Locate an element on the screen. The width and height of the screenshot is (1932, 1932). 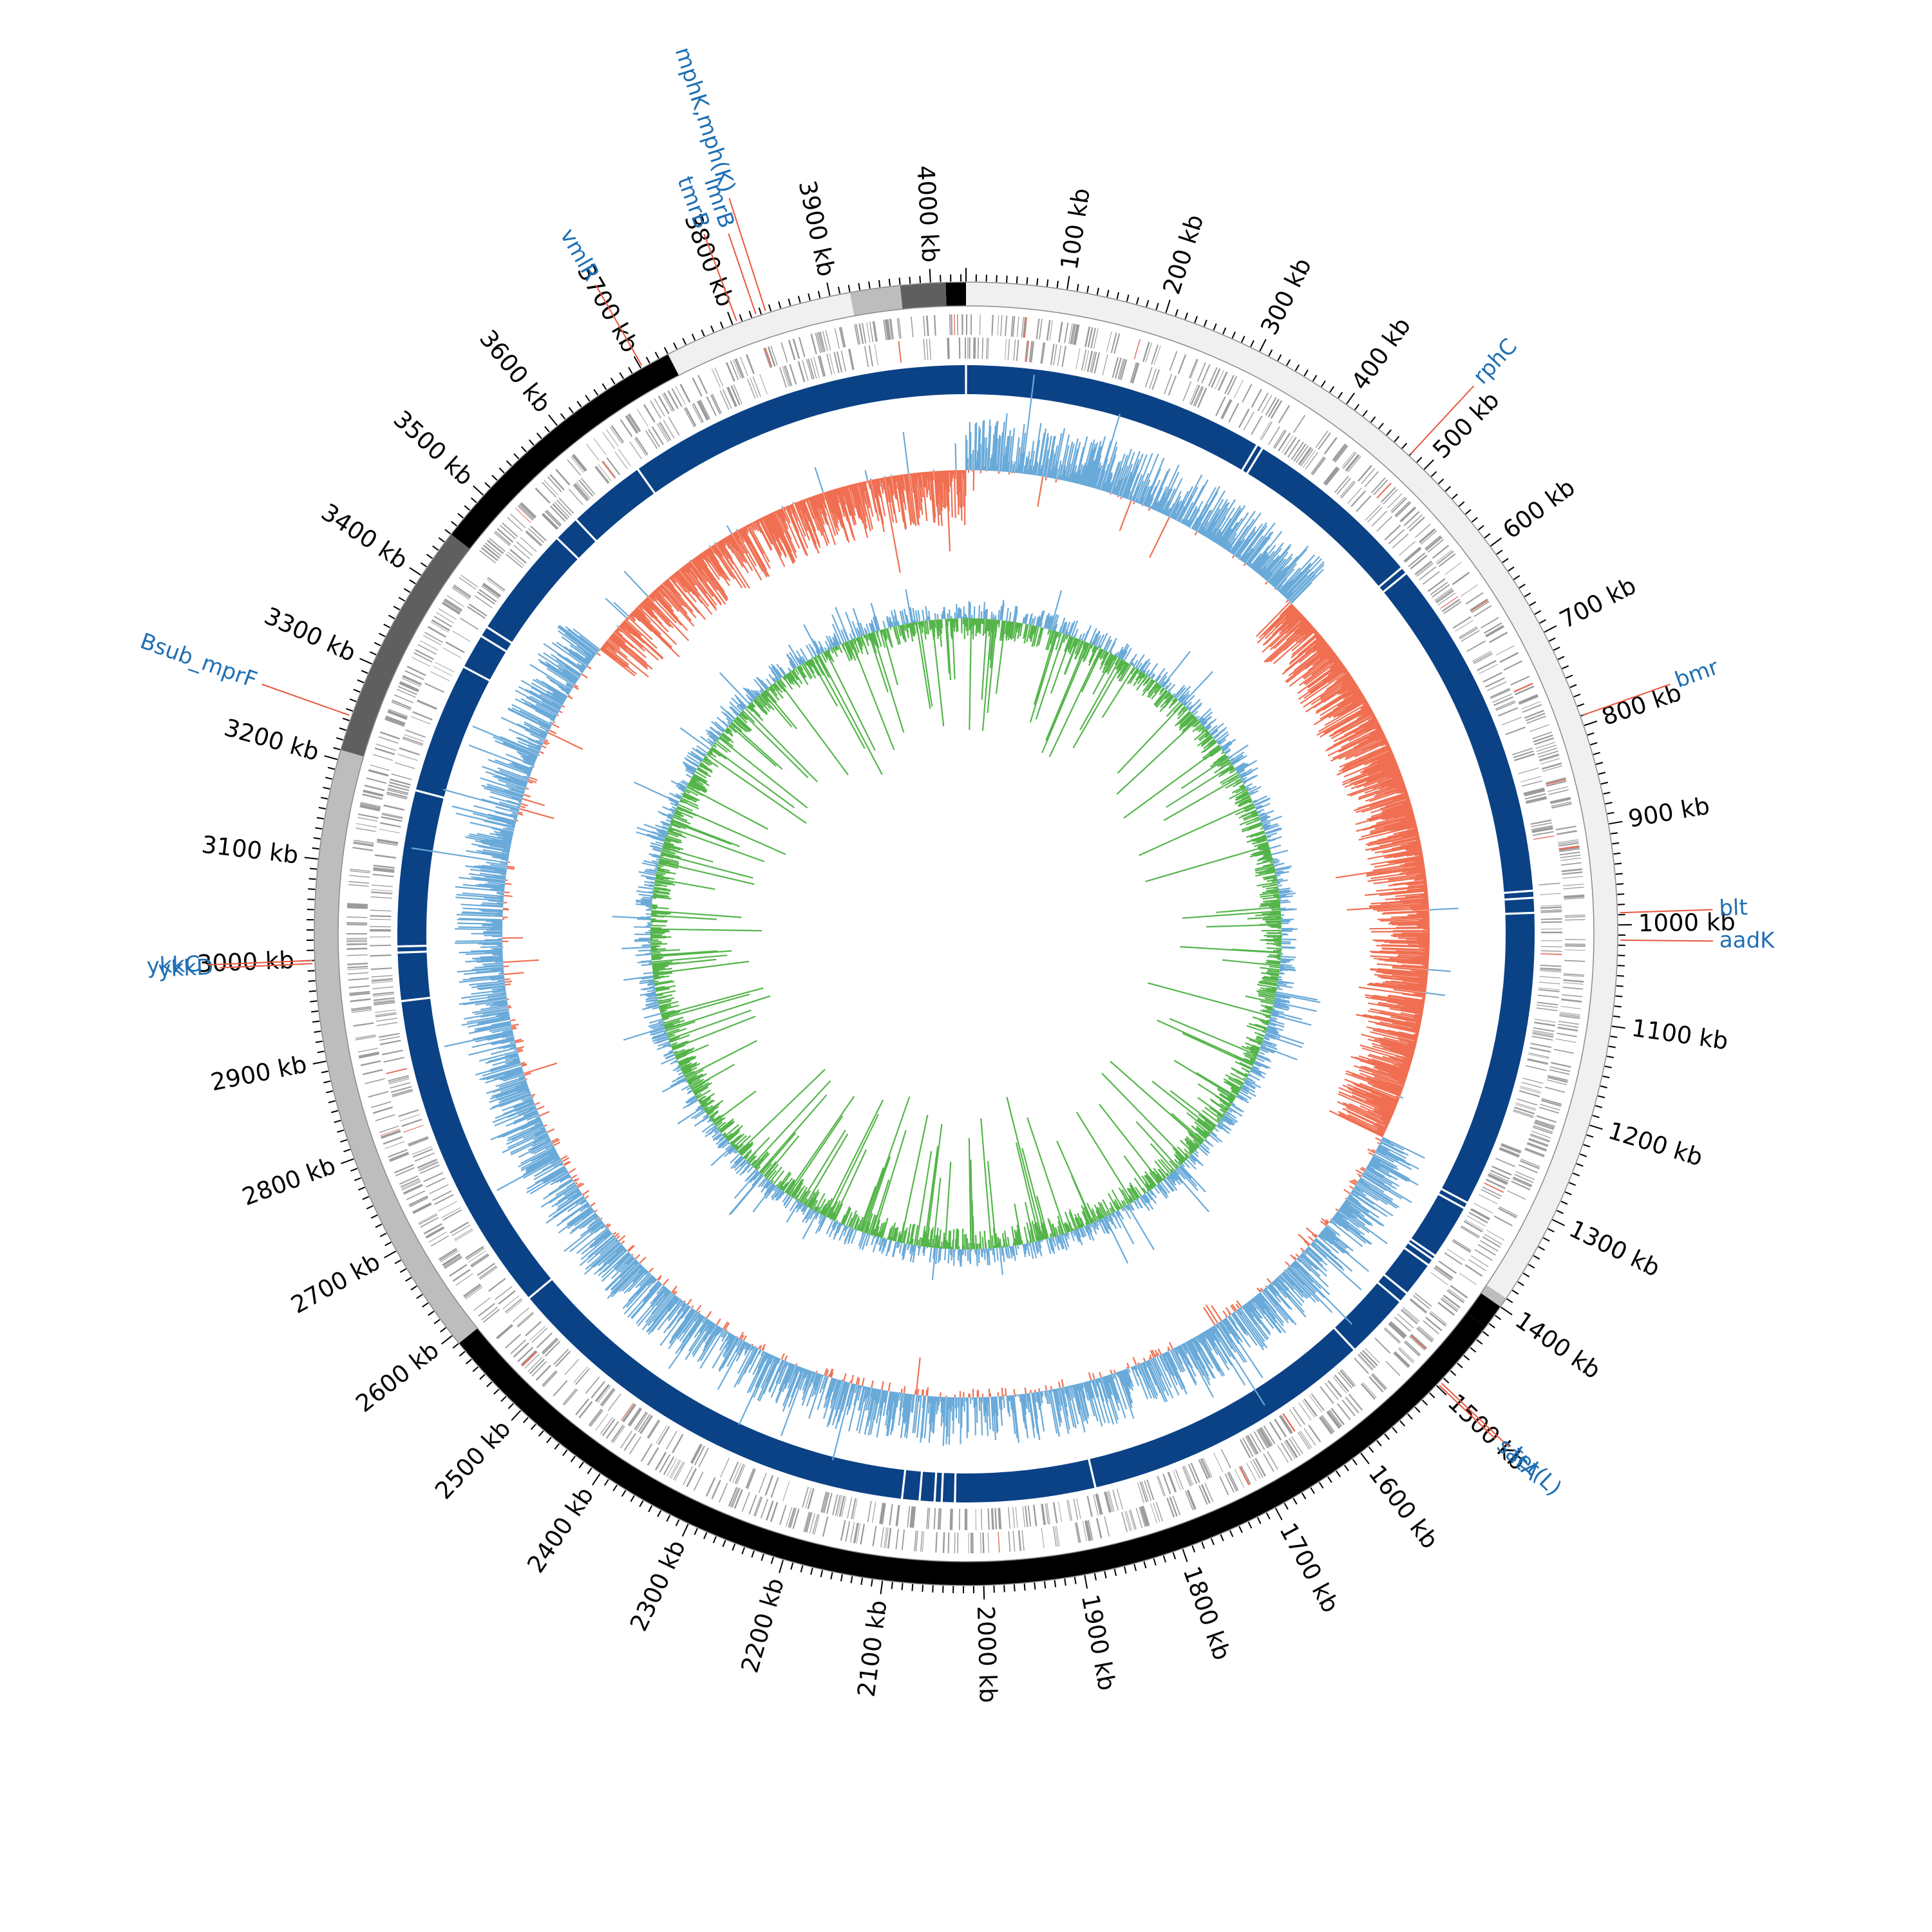
gc-content-below is located at coordinates (966, 934).